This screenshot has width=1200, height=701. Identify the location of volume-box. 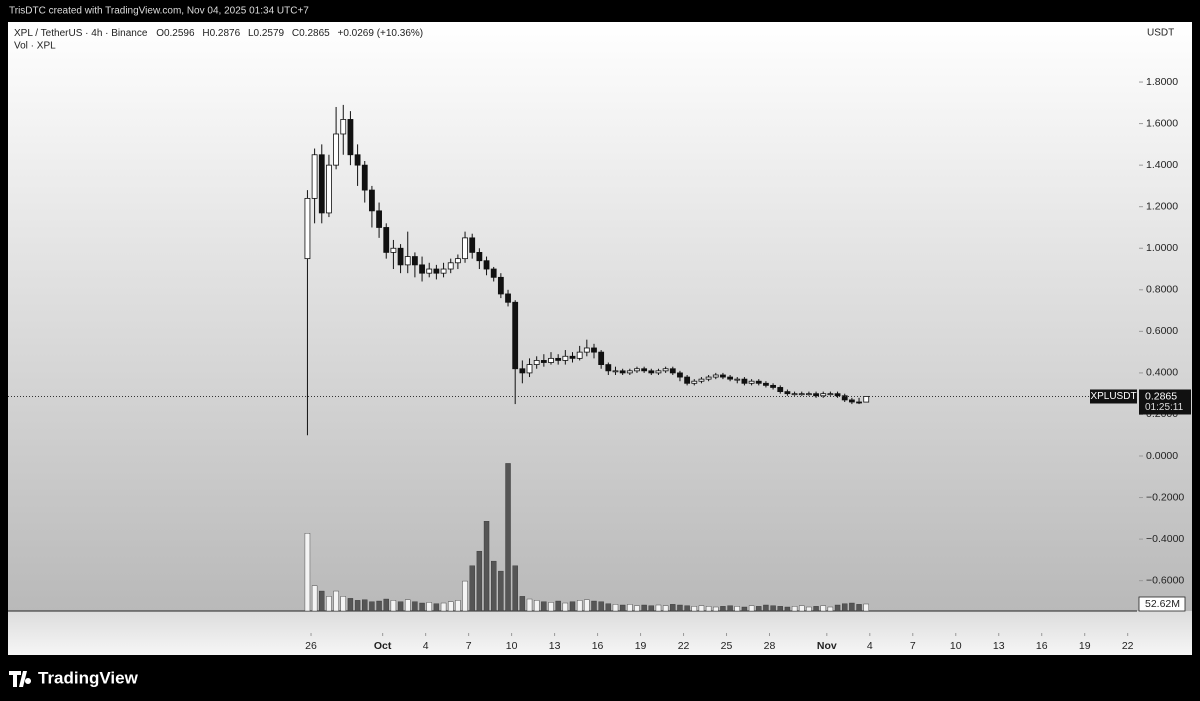
(1162, 604).